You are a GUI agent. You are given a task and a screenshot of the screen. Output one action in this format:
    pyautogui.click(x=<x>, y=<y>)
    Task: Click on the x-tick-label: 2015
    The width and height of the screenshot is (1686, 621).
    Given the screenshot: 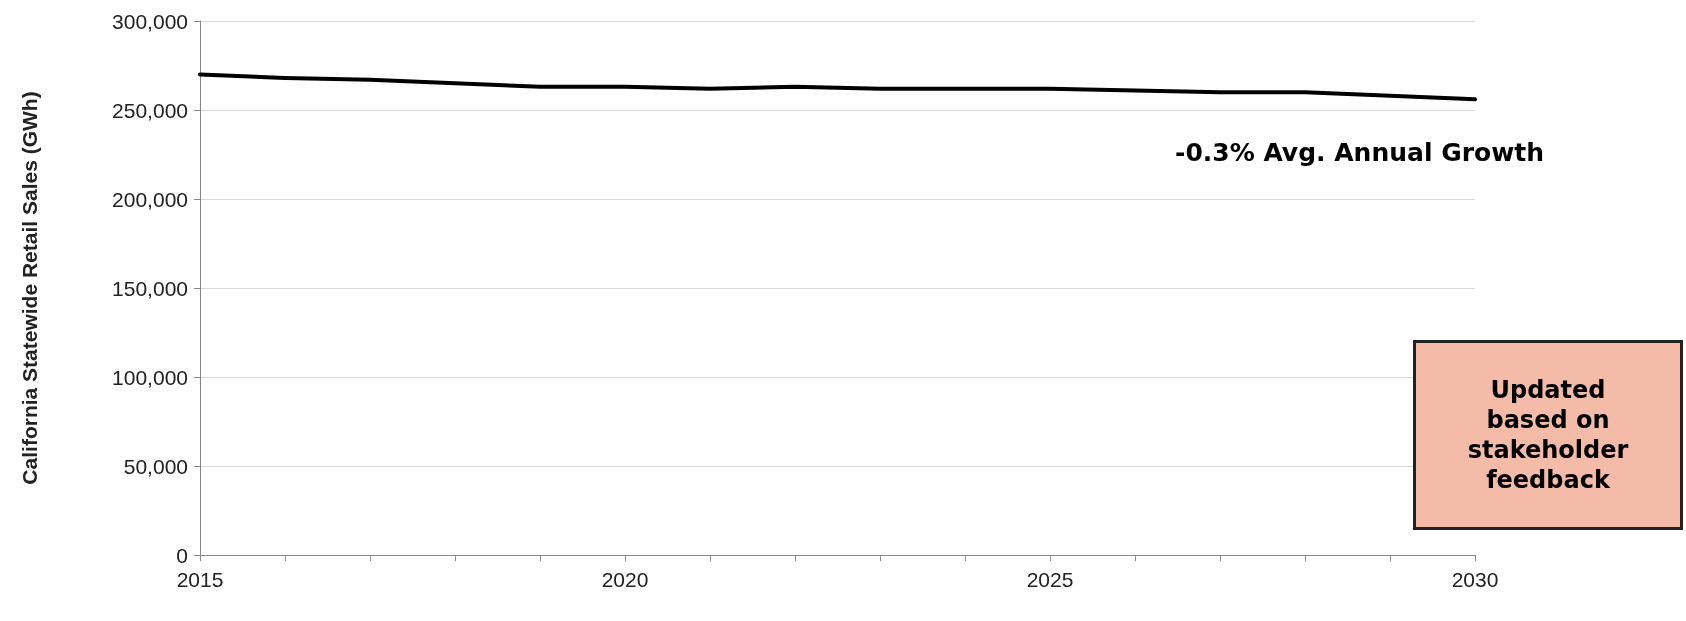 What is the action you would take?
    pyautogui.click(x=200, y=579)
    